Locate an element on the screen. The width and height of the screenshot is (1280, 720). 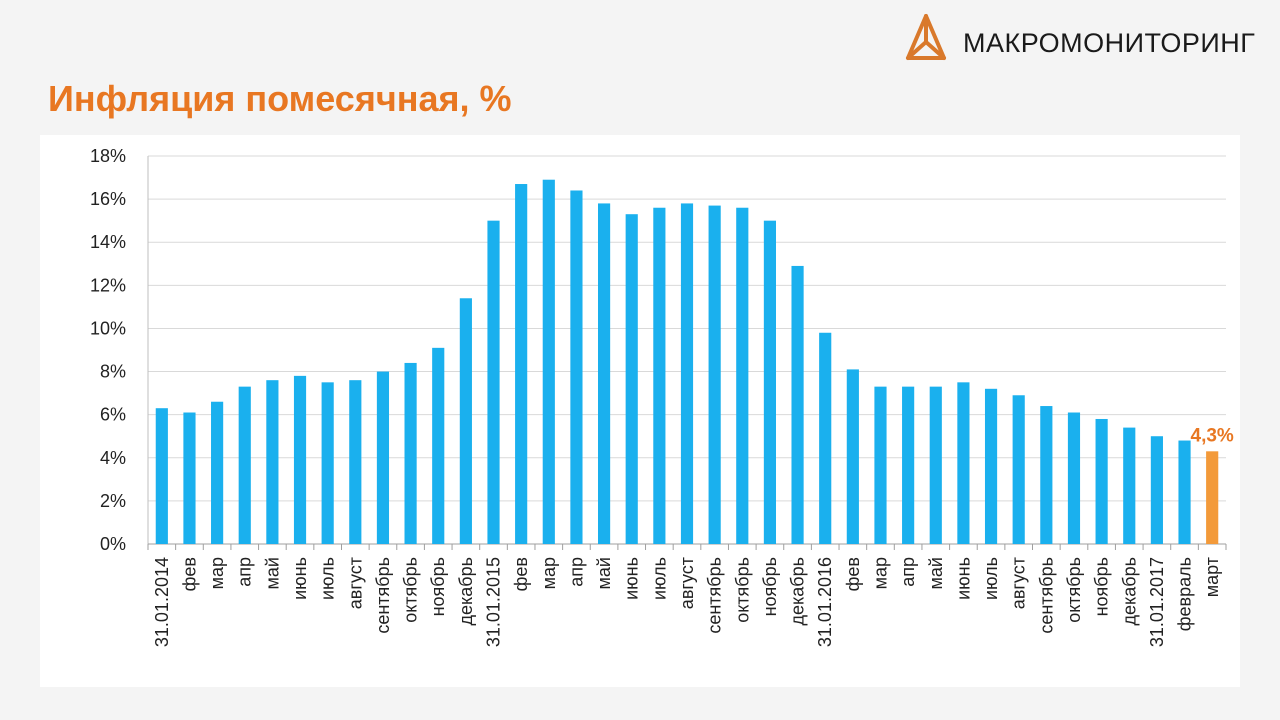
x-tick-label: март is located at coordinates (1212, 577).